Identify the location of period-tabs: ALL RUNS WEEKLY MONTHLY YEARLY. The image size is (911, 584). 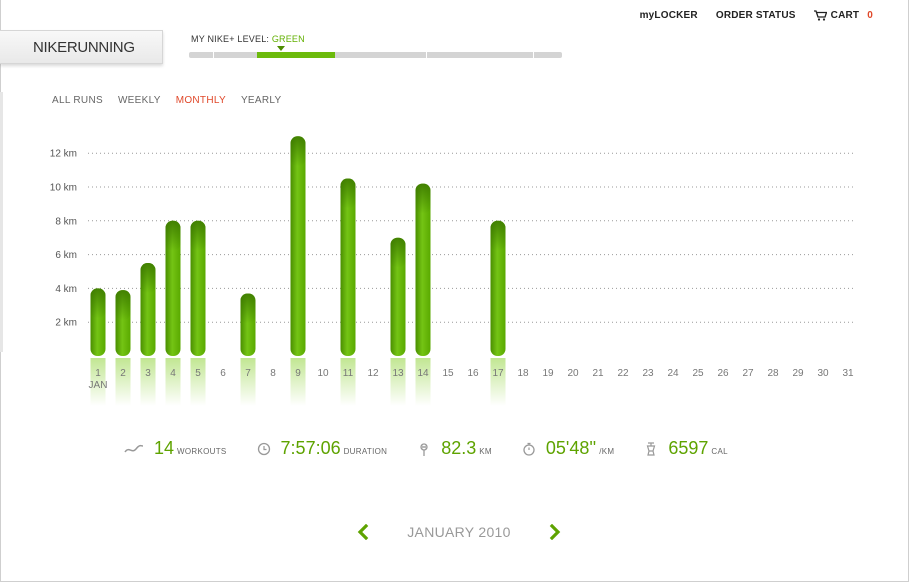
(166, 100).